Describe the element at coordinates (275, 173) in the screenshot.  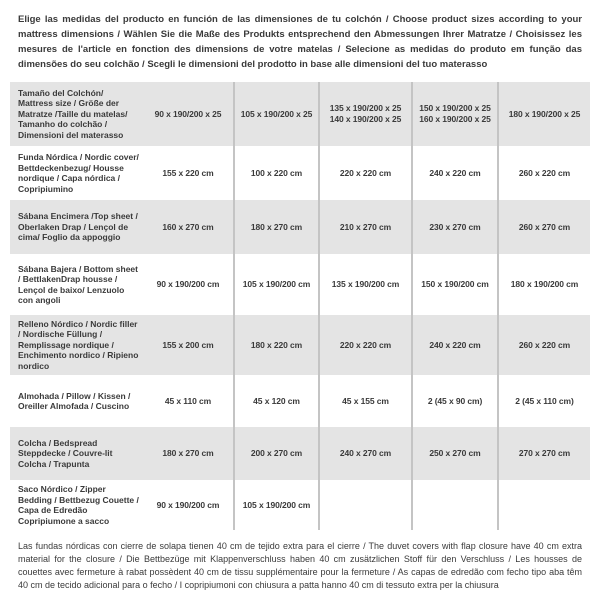
I see `size-cell: 100 x 220 cm` at that location.